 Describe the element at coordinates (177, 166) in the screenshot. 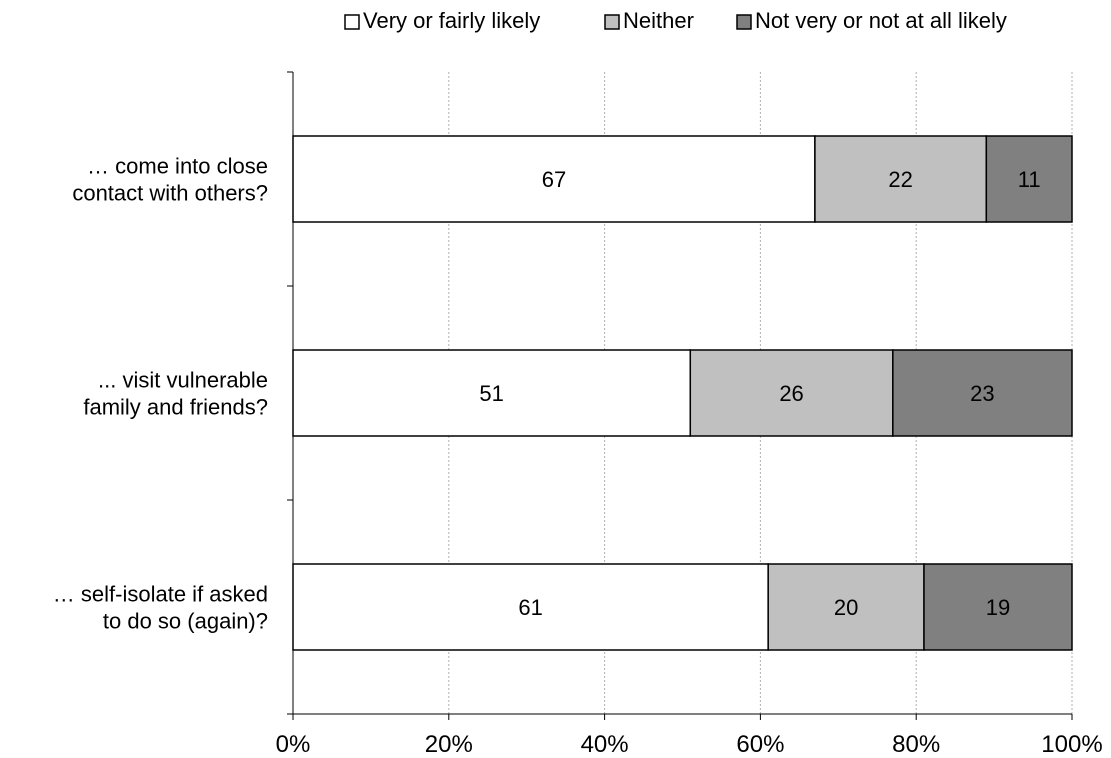

I see `category-label: … come into close` at that location.